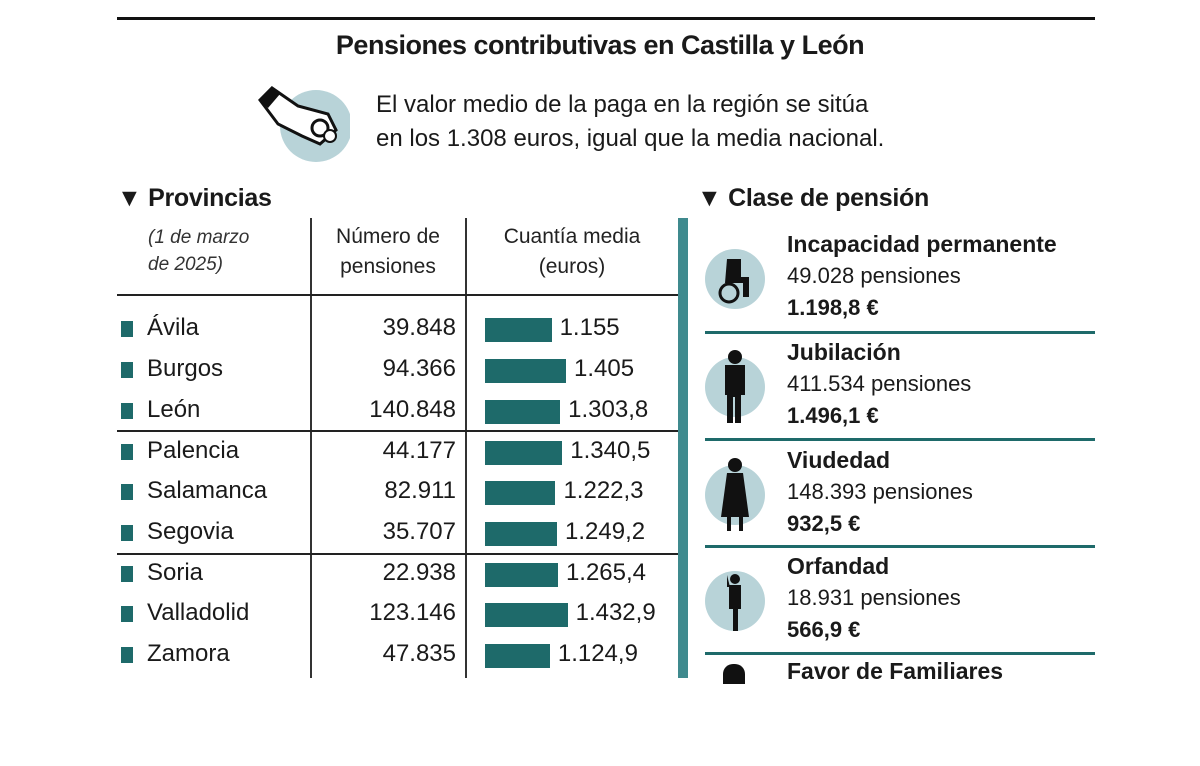 The height and width of the screenshot is (766, 1200). Describe the element at coordinates (597, 653) in the screenshot. I see `bar-value-label: 1.124,9` at that location.